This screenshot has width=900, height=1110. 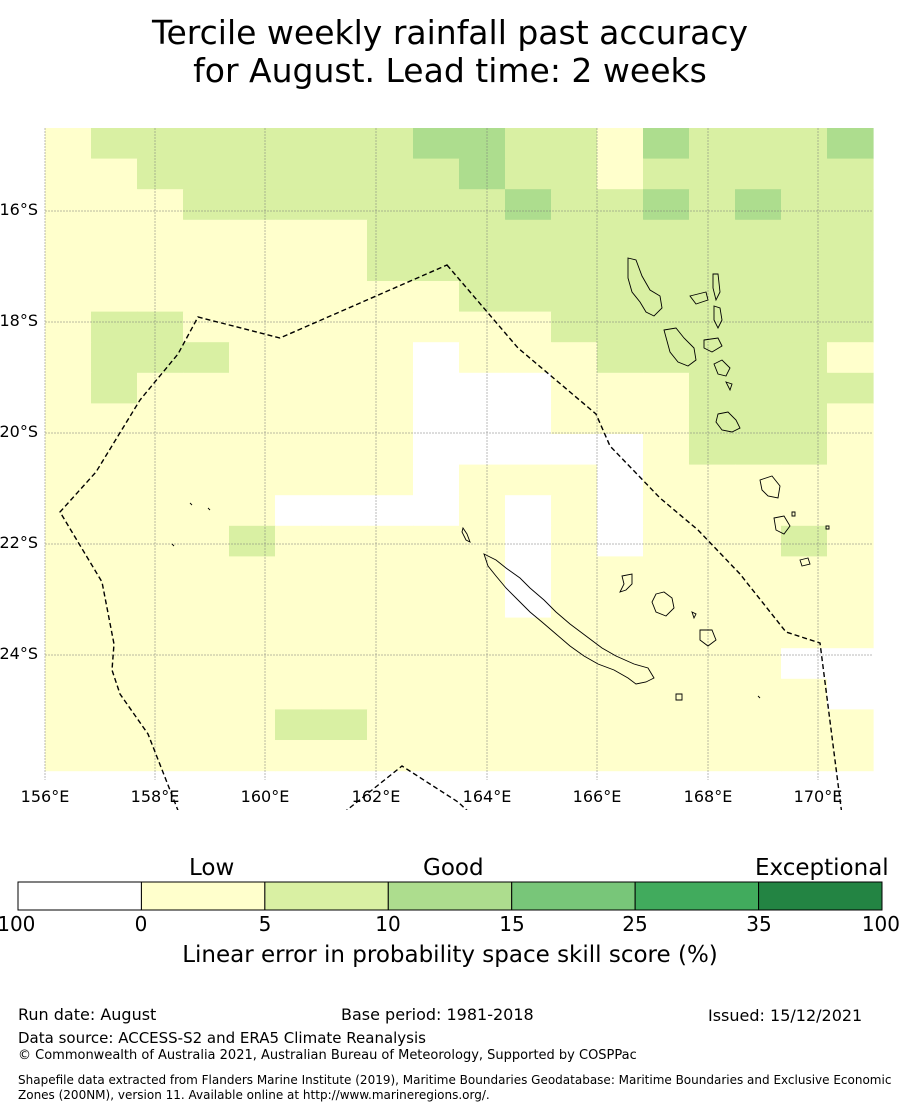 I want to click on base-period: Base period: 1981-2018, so click(x=437, y=1014).